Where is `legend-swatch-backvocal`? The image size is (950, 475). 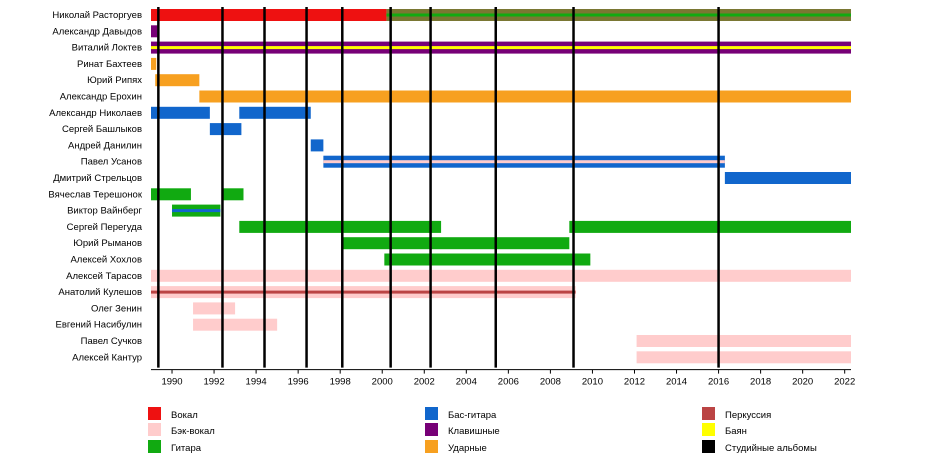
legend-swatch-backvocal is located at coordinates (154, 429).